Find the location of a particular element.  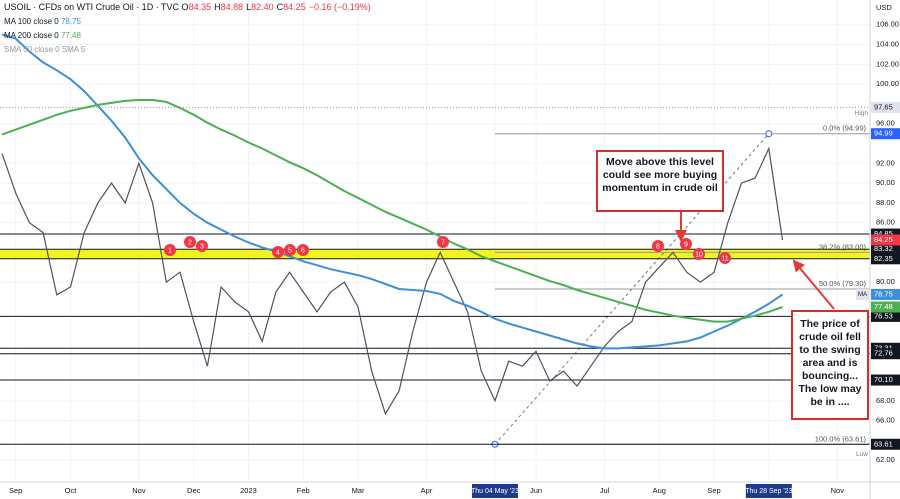

x-tick-label: Apr is located at coordinates (427, 490).